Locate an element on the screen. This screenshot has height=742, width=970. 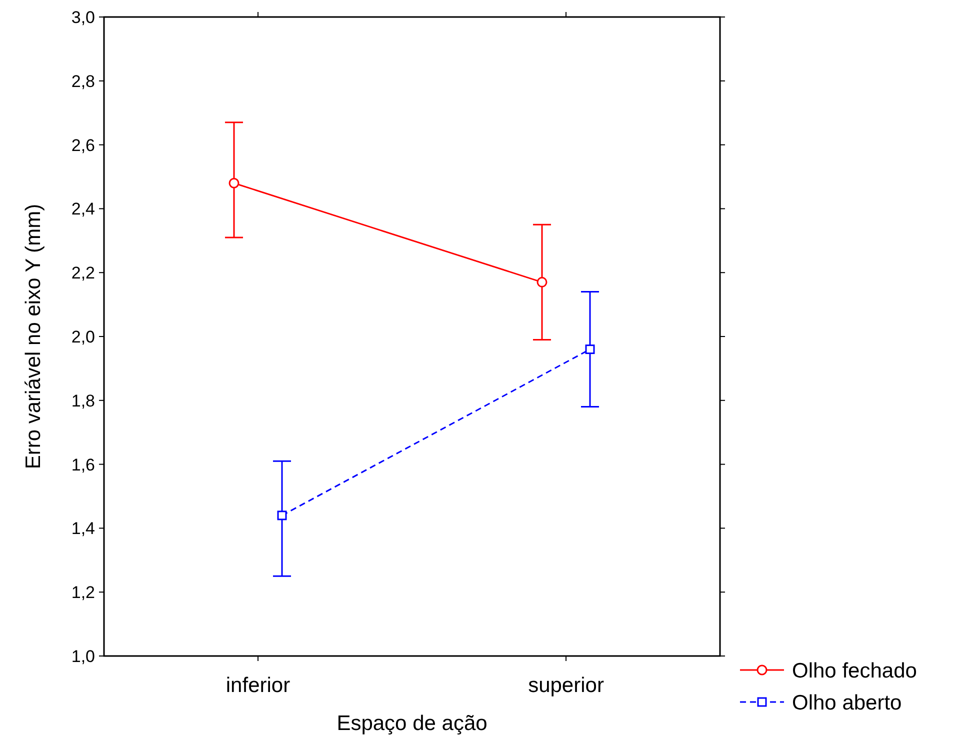
y-tick-label: 1,8 is located at coordinates (83, 400).